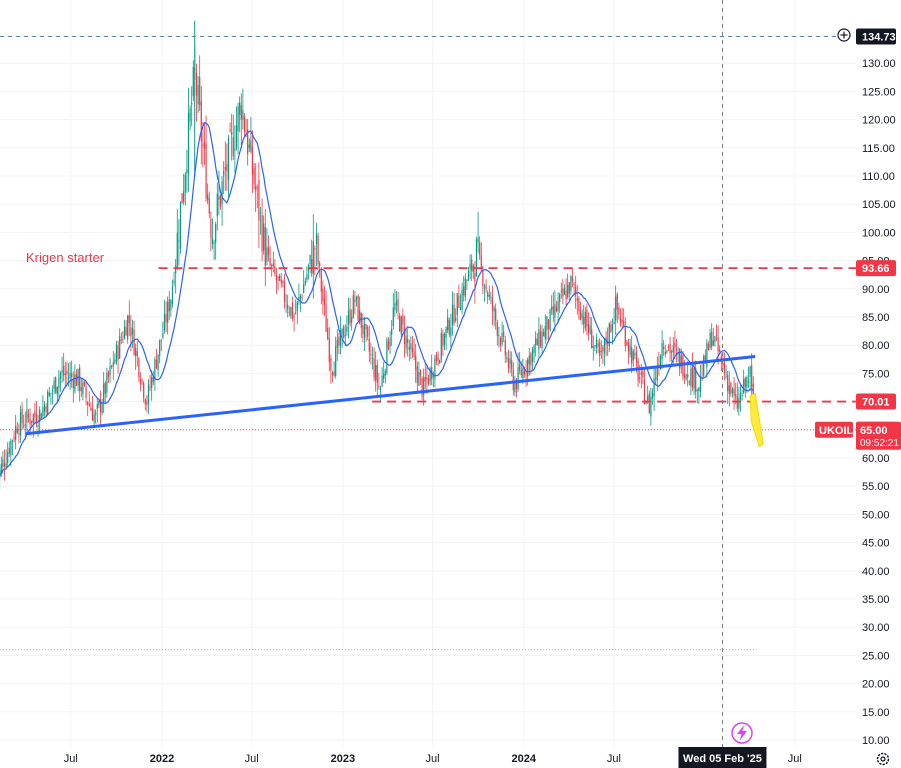 This screenshot has width=901, height=768. I want to click on symbol-tag-bg, so click(834, 429).